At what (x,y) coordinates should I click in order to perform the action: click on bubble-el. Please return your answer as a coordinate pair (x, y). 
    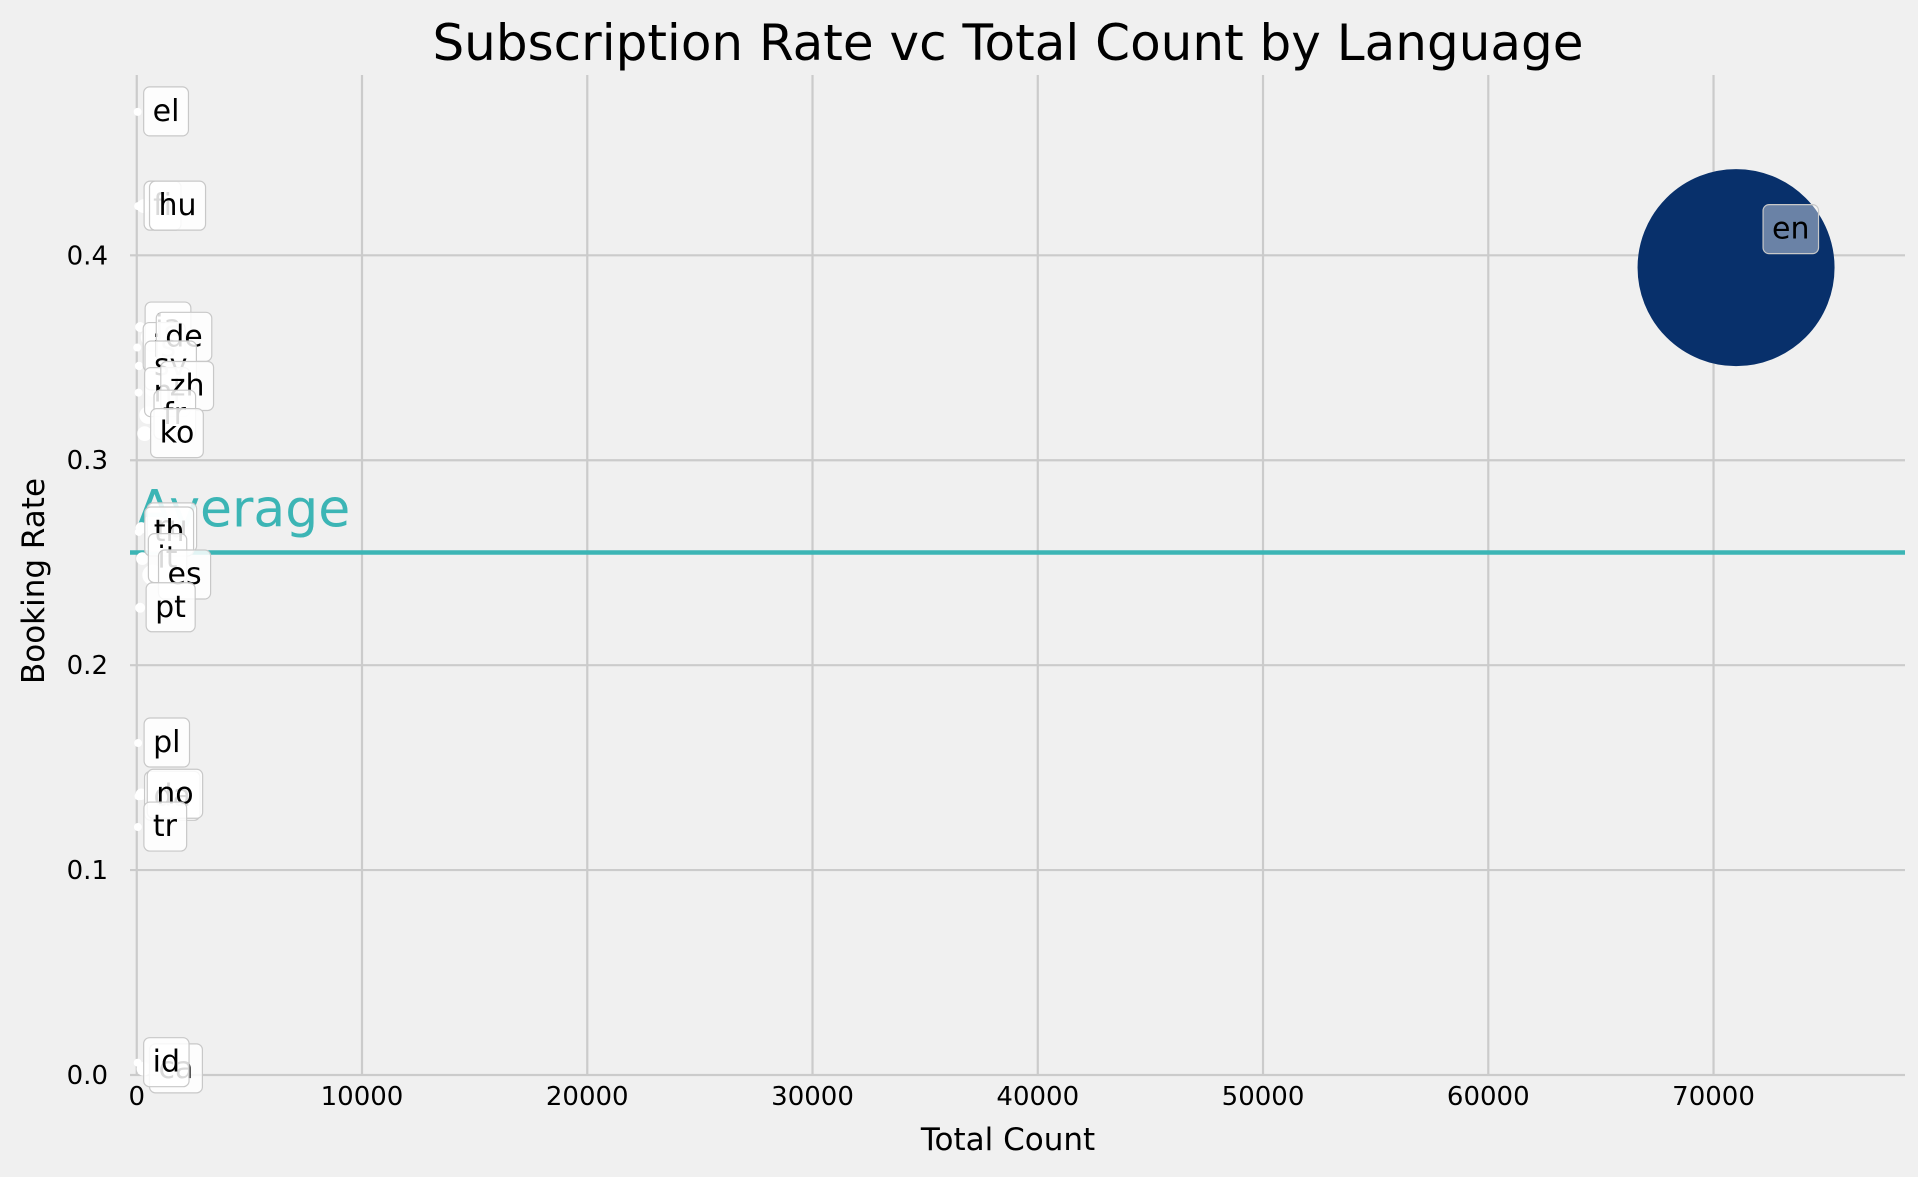
    Looking at the image, I should click on (137, 111).